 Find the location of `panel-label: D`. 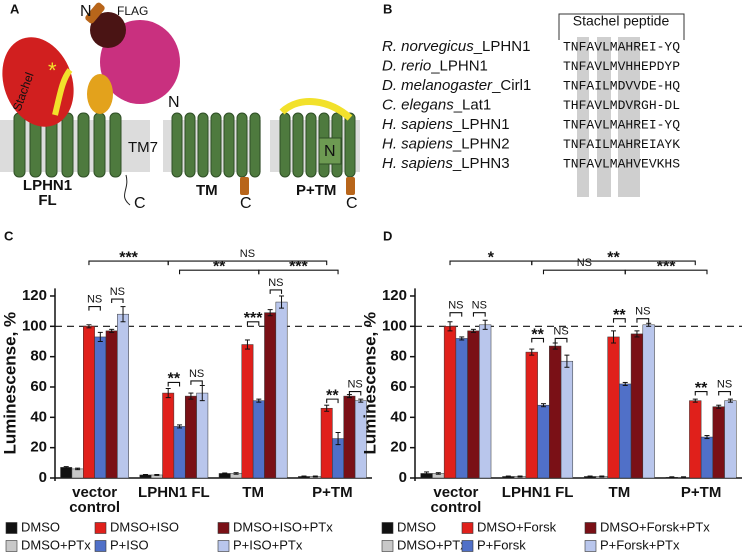

panel-label: D is located at coordinates (387, 235).